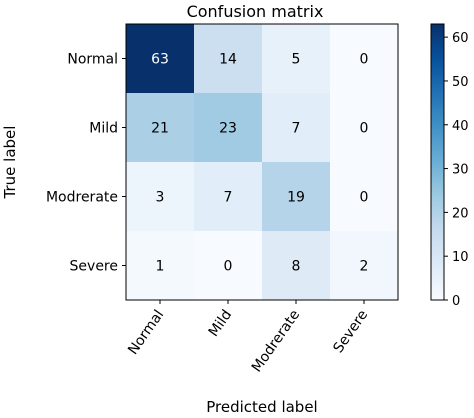 This screenshot has height=418, width=474. I want to click on cell-value-label: 19, so click(296, 198).